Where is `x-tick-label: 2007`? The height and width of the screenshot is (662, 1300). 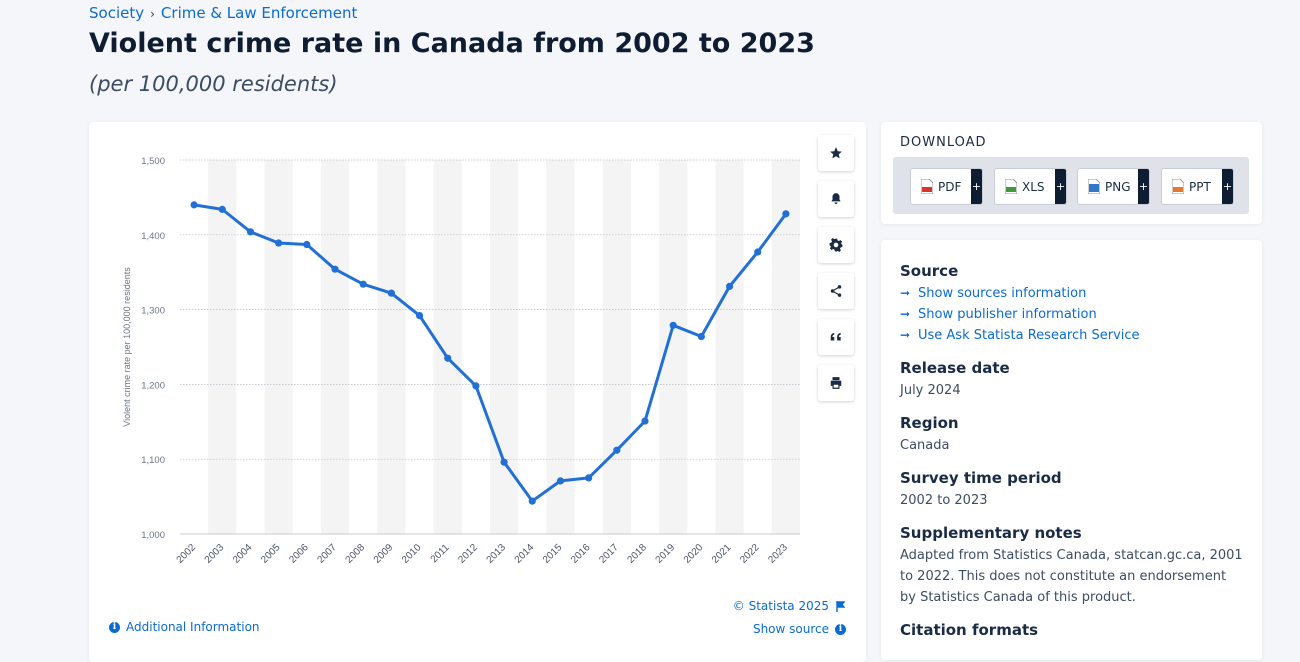 x-tick-label: 2007 is located at coordinates (327, 554).